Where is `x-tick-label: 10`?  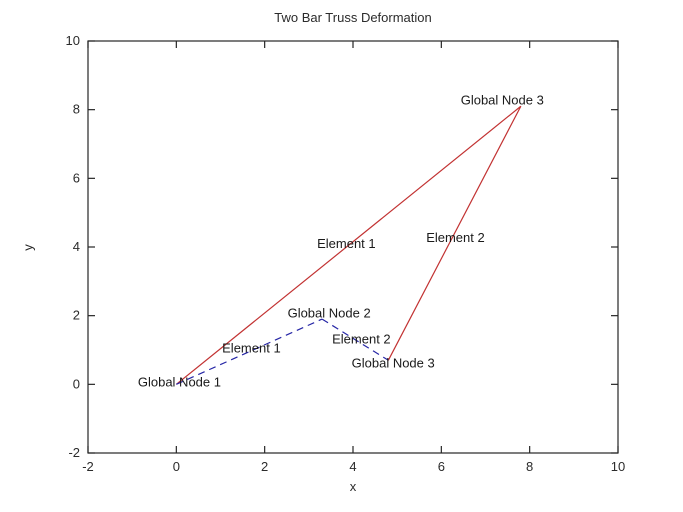 x-tick-label: 10 is located at coordinates (618, 466).